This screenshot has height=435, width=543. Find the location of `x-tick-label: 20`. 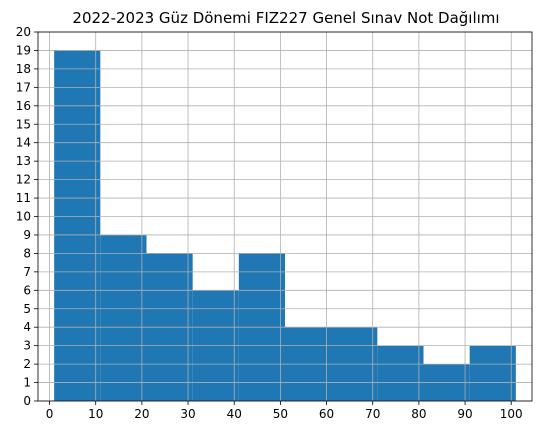

x-tick-label: 20 is located at coordinates (141, 414).